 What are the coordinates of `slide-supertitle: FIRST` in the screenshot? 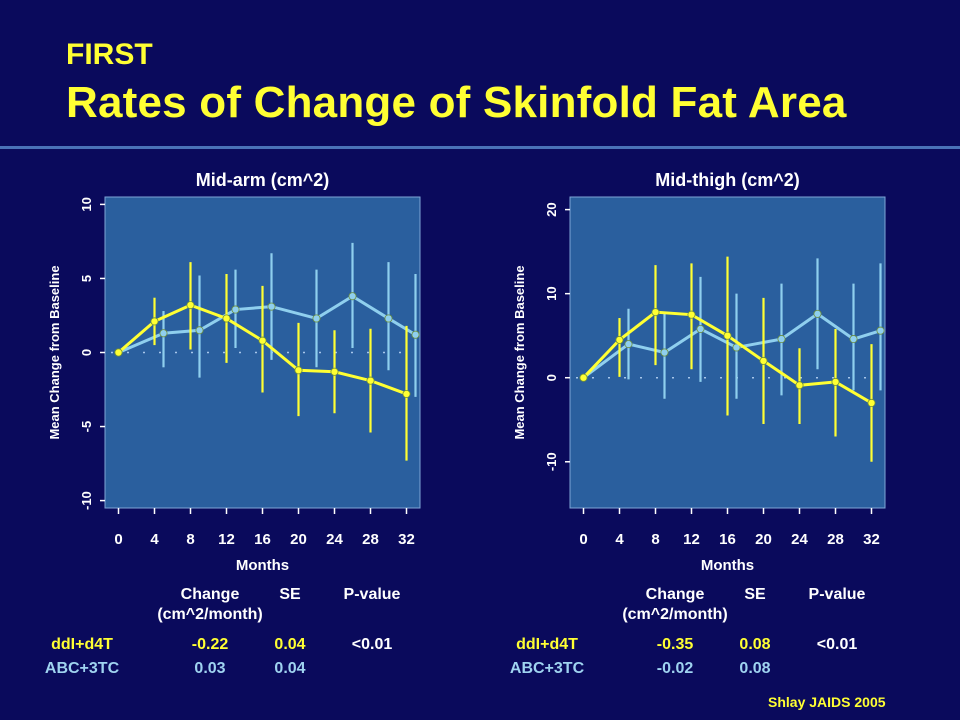 It's located at (109, 54).